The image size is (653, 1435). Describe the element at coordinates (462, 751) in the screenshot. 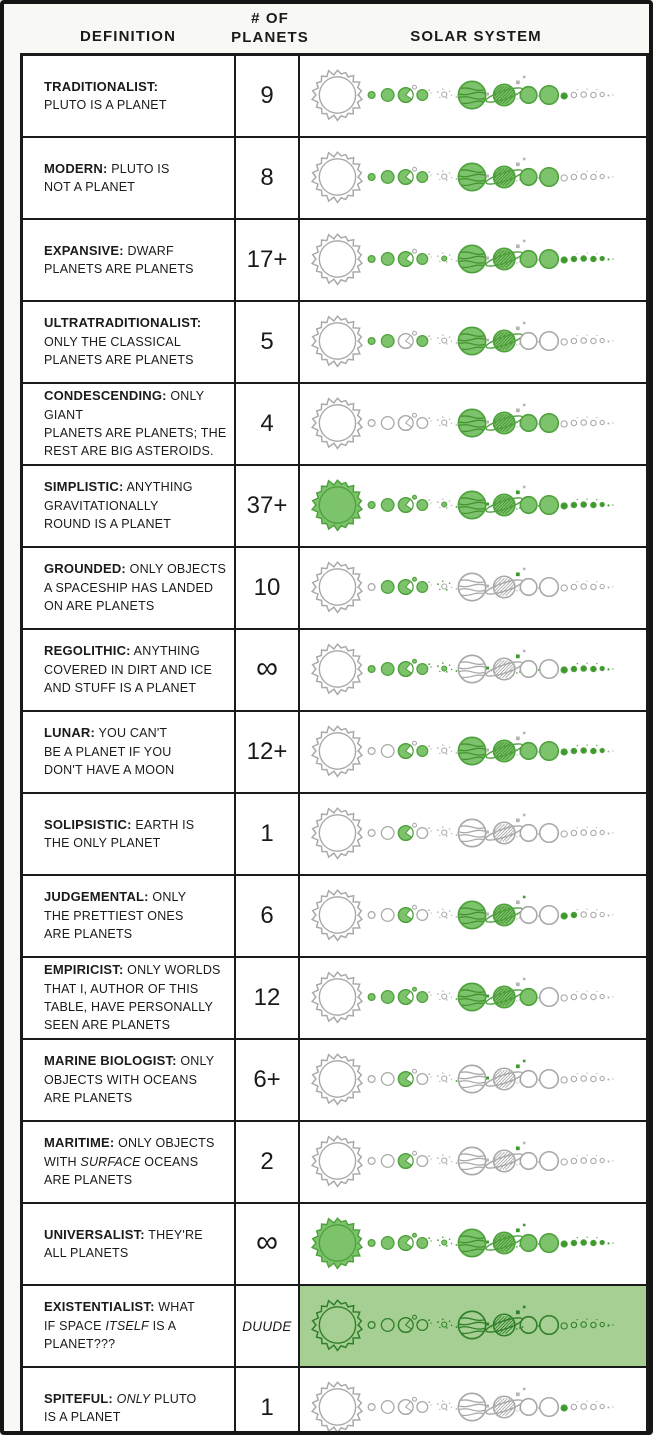

I see `solar-system-diagram` at that location.